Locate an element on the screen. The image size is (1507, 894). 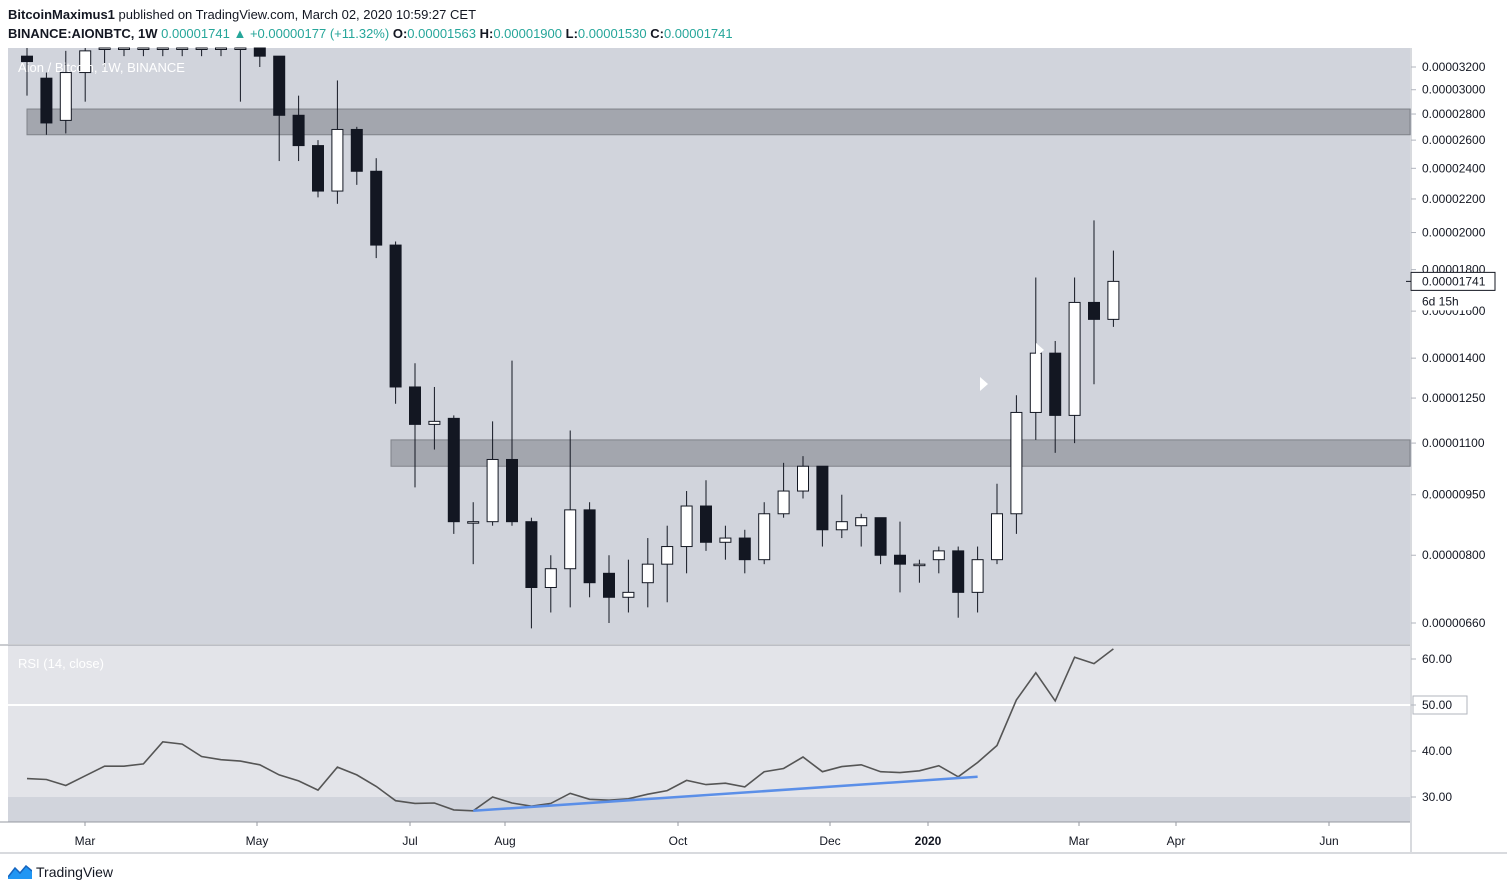
price-badge-bg is located at coordinates (1453, 281).